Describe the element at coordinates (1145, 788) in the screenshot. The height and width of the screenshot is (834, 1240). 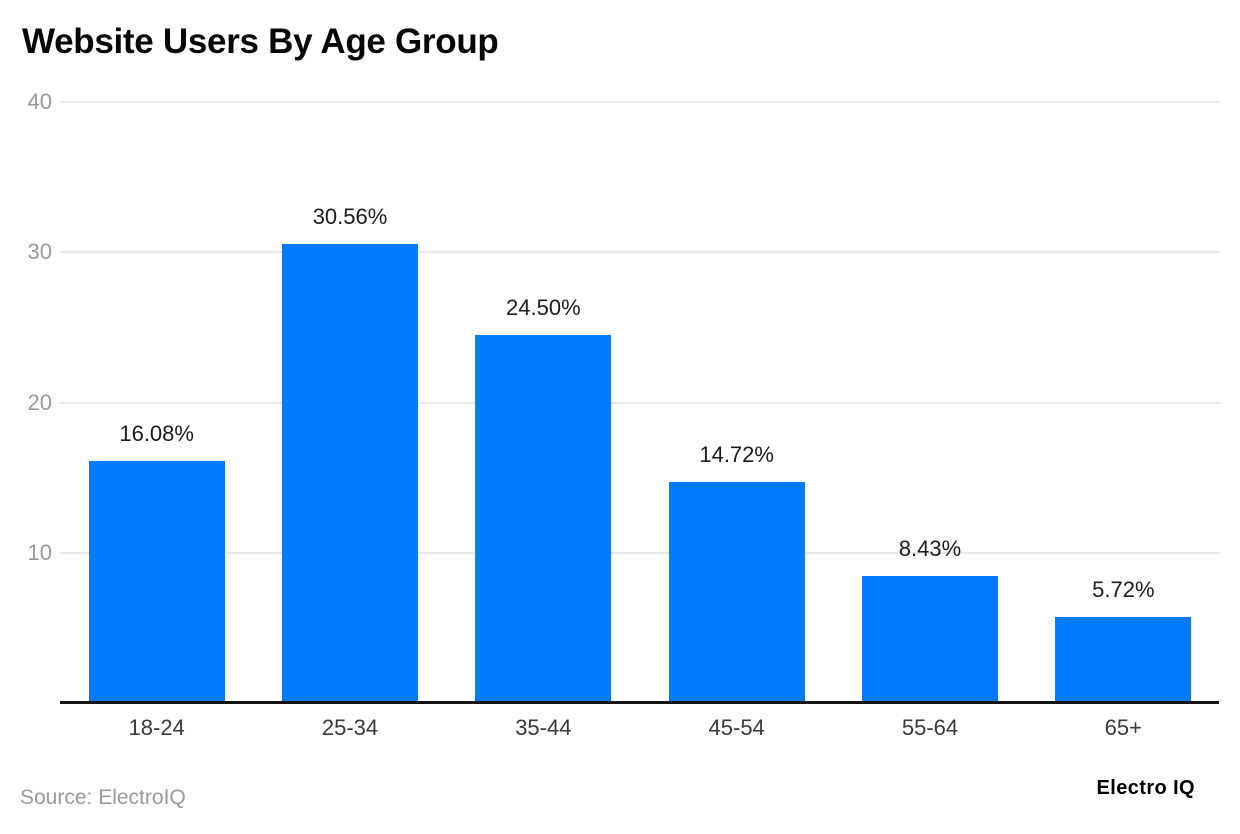
I see `brand-logo: Electro IQ` at that location.